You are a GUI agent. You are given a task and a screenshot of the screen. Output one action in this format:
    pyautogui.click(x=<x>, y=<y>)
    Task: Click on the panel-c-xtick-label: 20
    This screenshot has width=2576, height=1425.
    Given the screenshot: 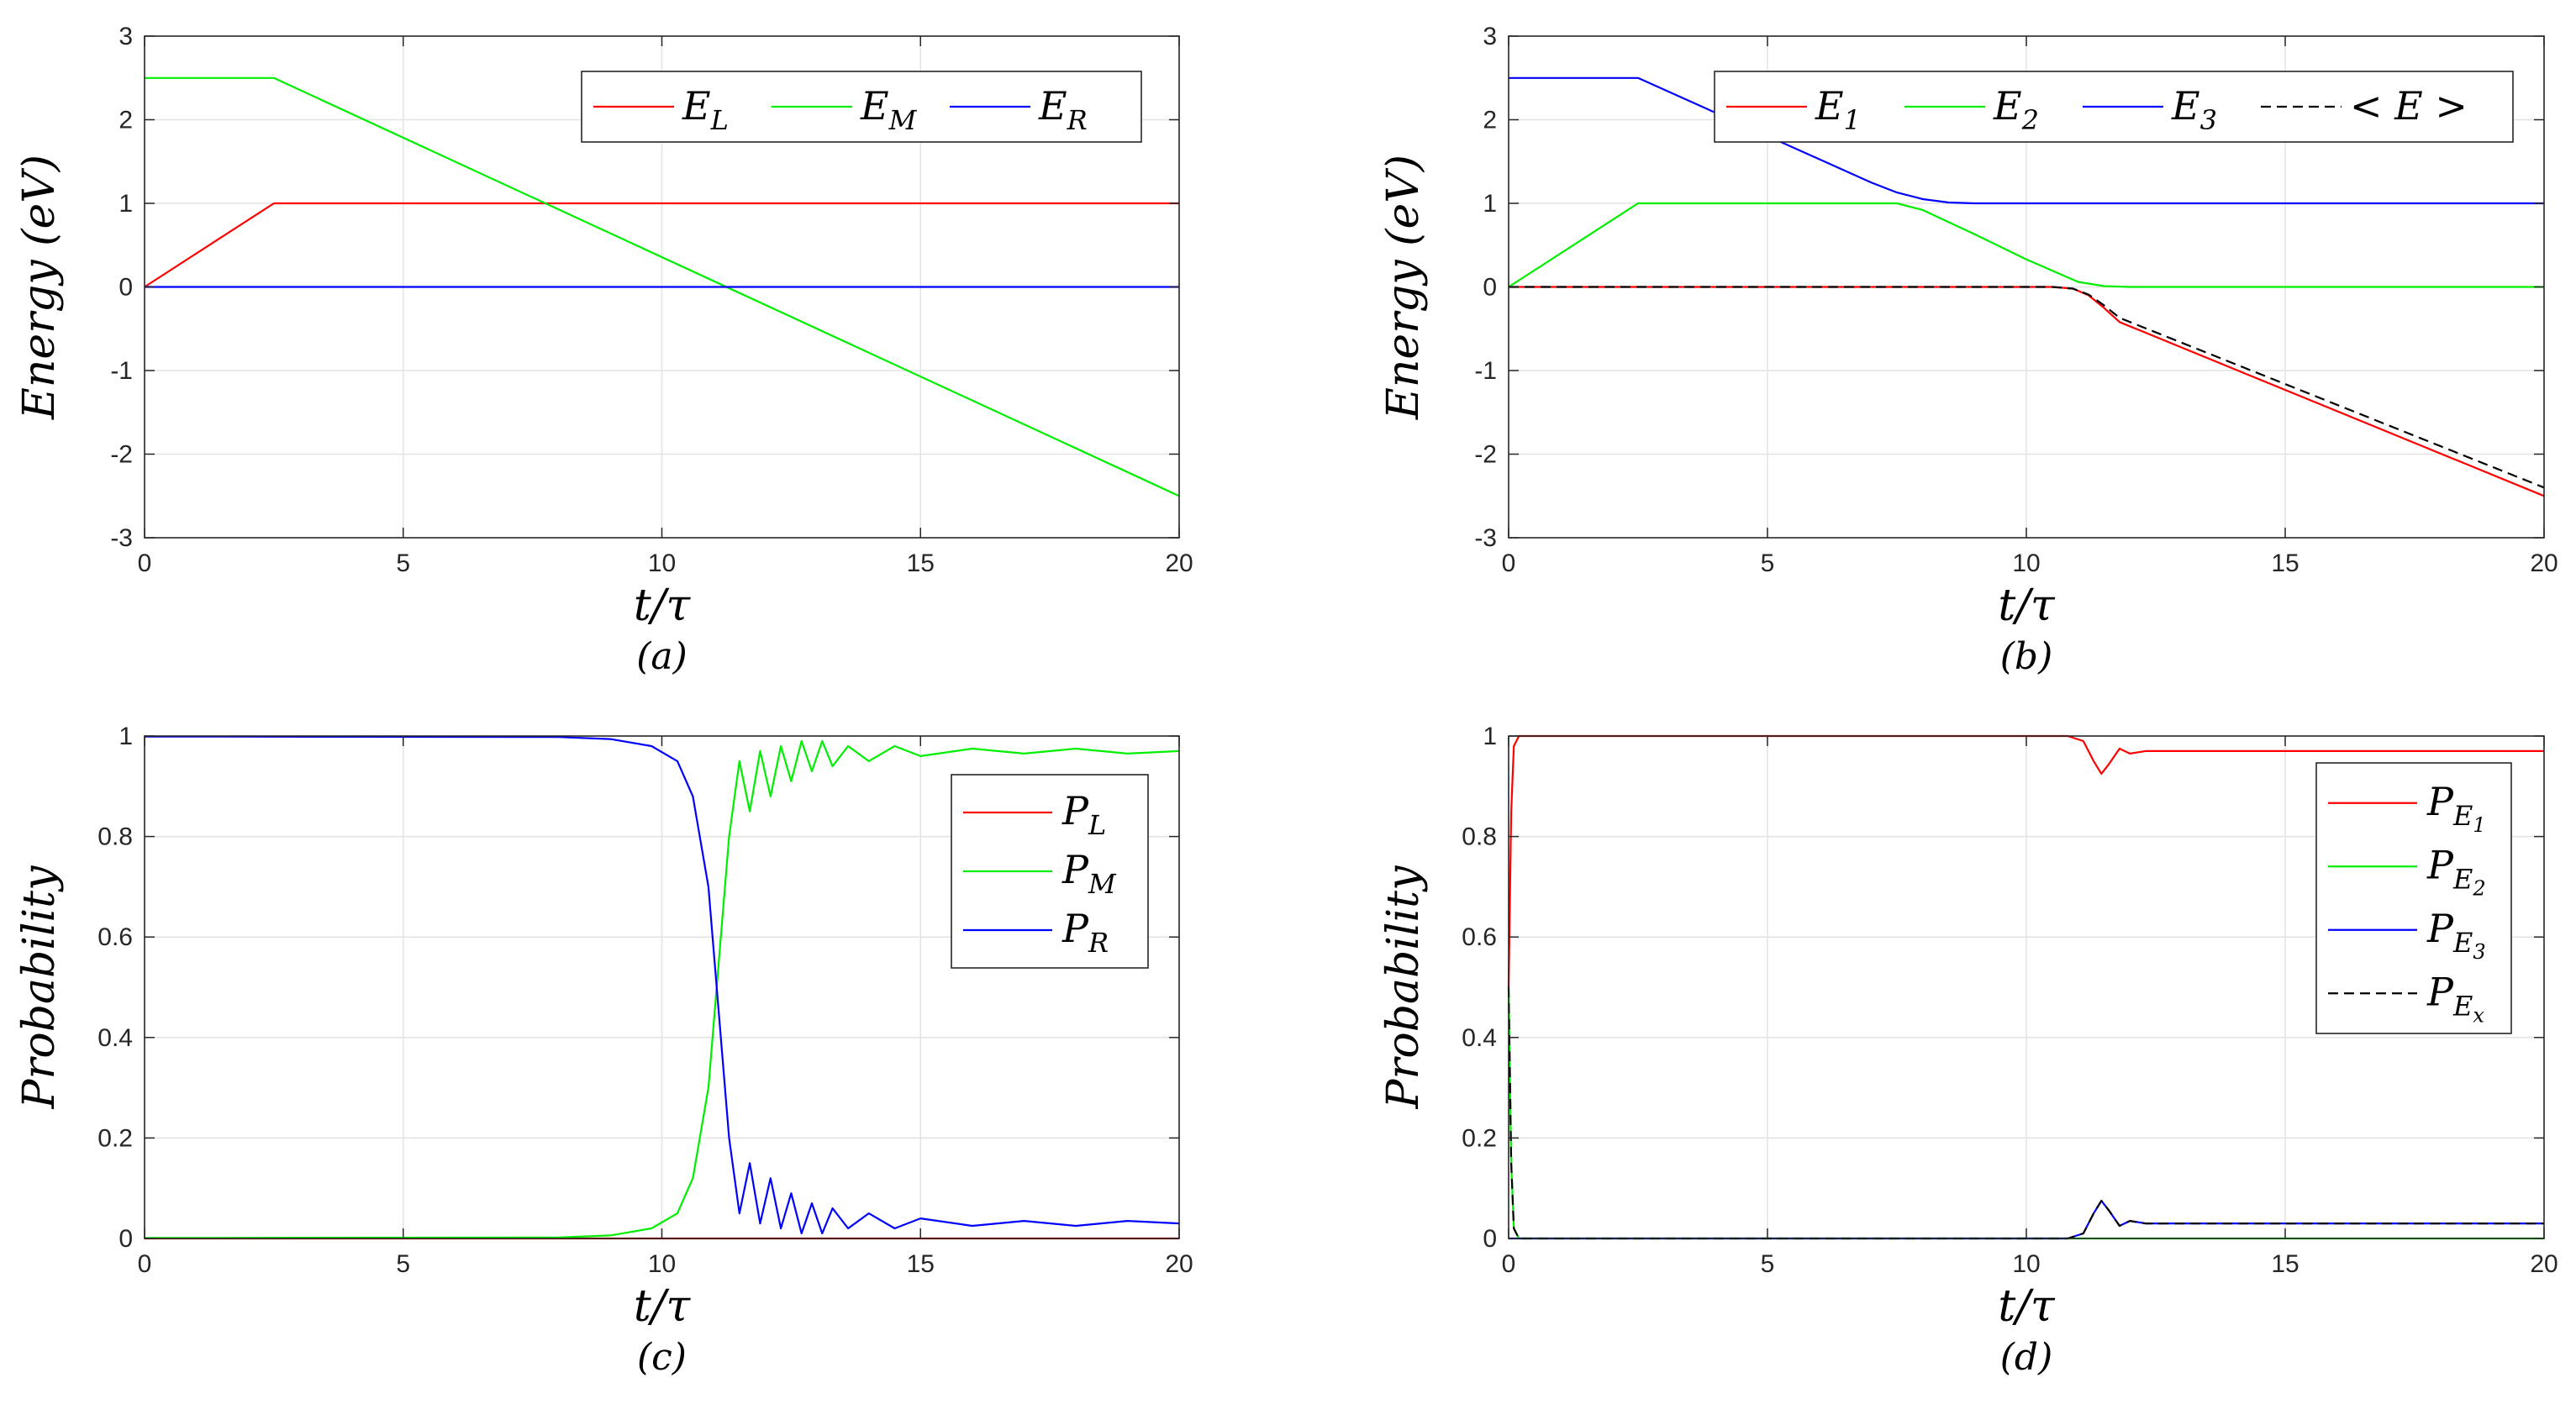 What is the action you would take?
    pyautogui.click(x=1179, y=1264)
    